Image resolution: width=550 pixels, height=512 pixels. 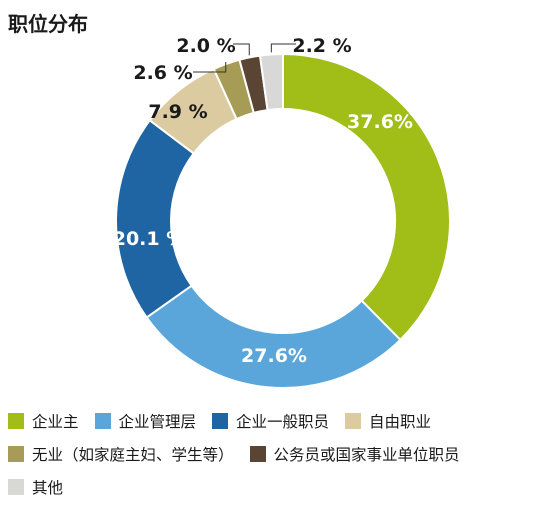 What do you see at coordinates (321, 46) in the screenshot?
I see `data-label-6: 2.2 %` at bounding box center [321, 46].